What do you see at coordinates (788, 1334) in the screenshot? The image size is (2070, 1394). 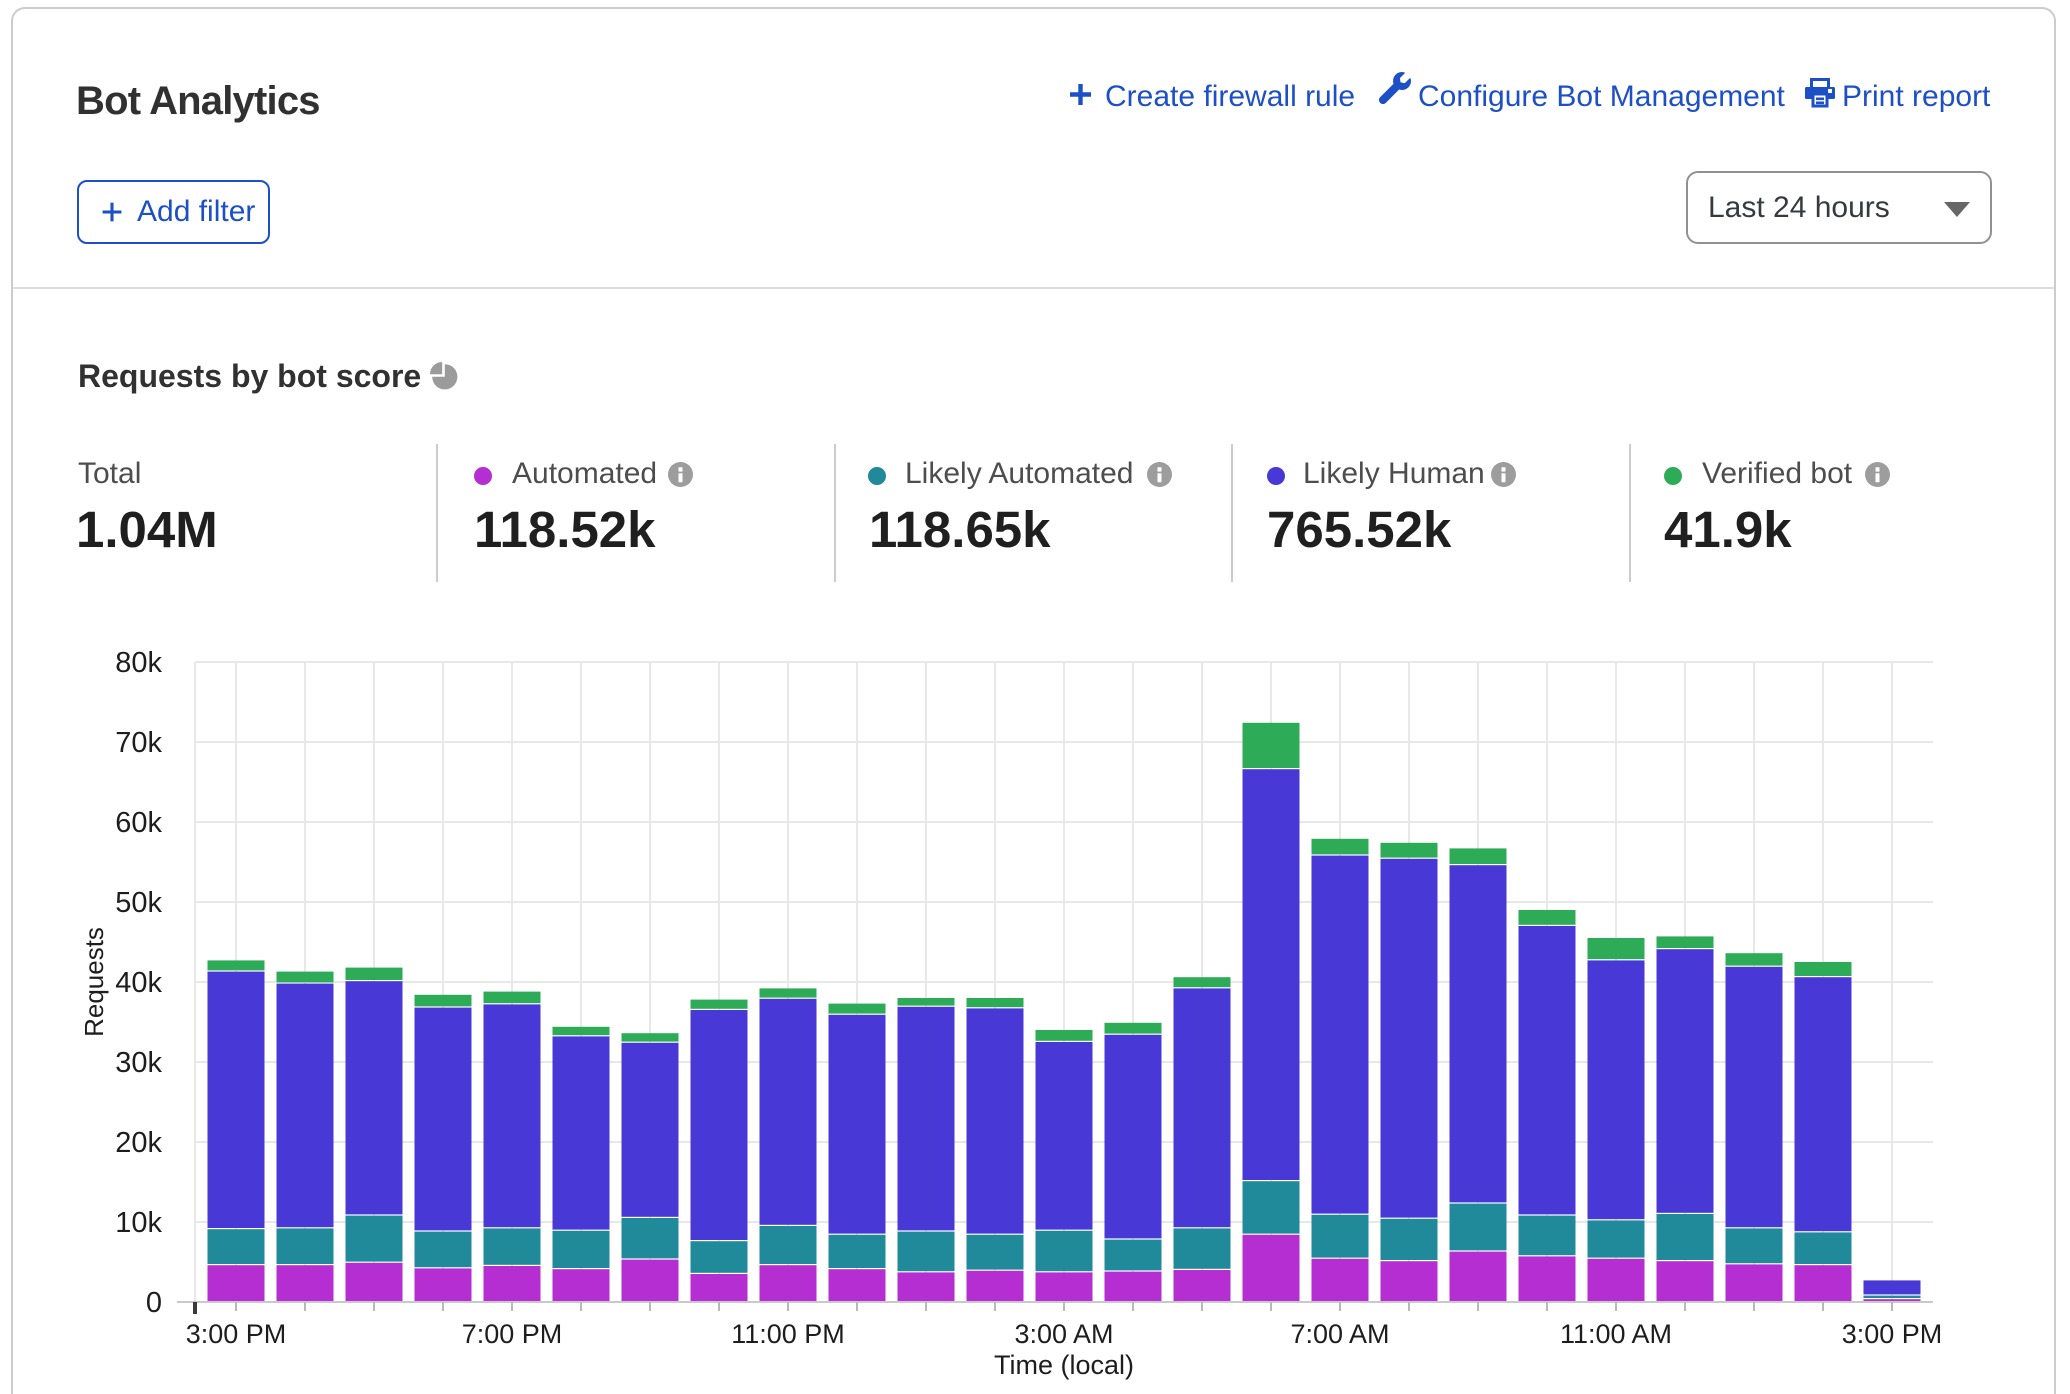 I see `svg-text: 11:00 PM` at bounding box center [788, 1334].